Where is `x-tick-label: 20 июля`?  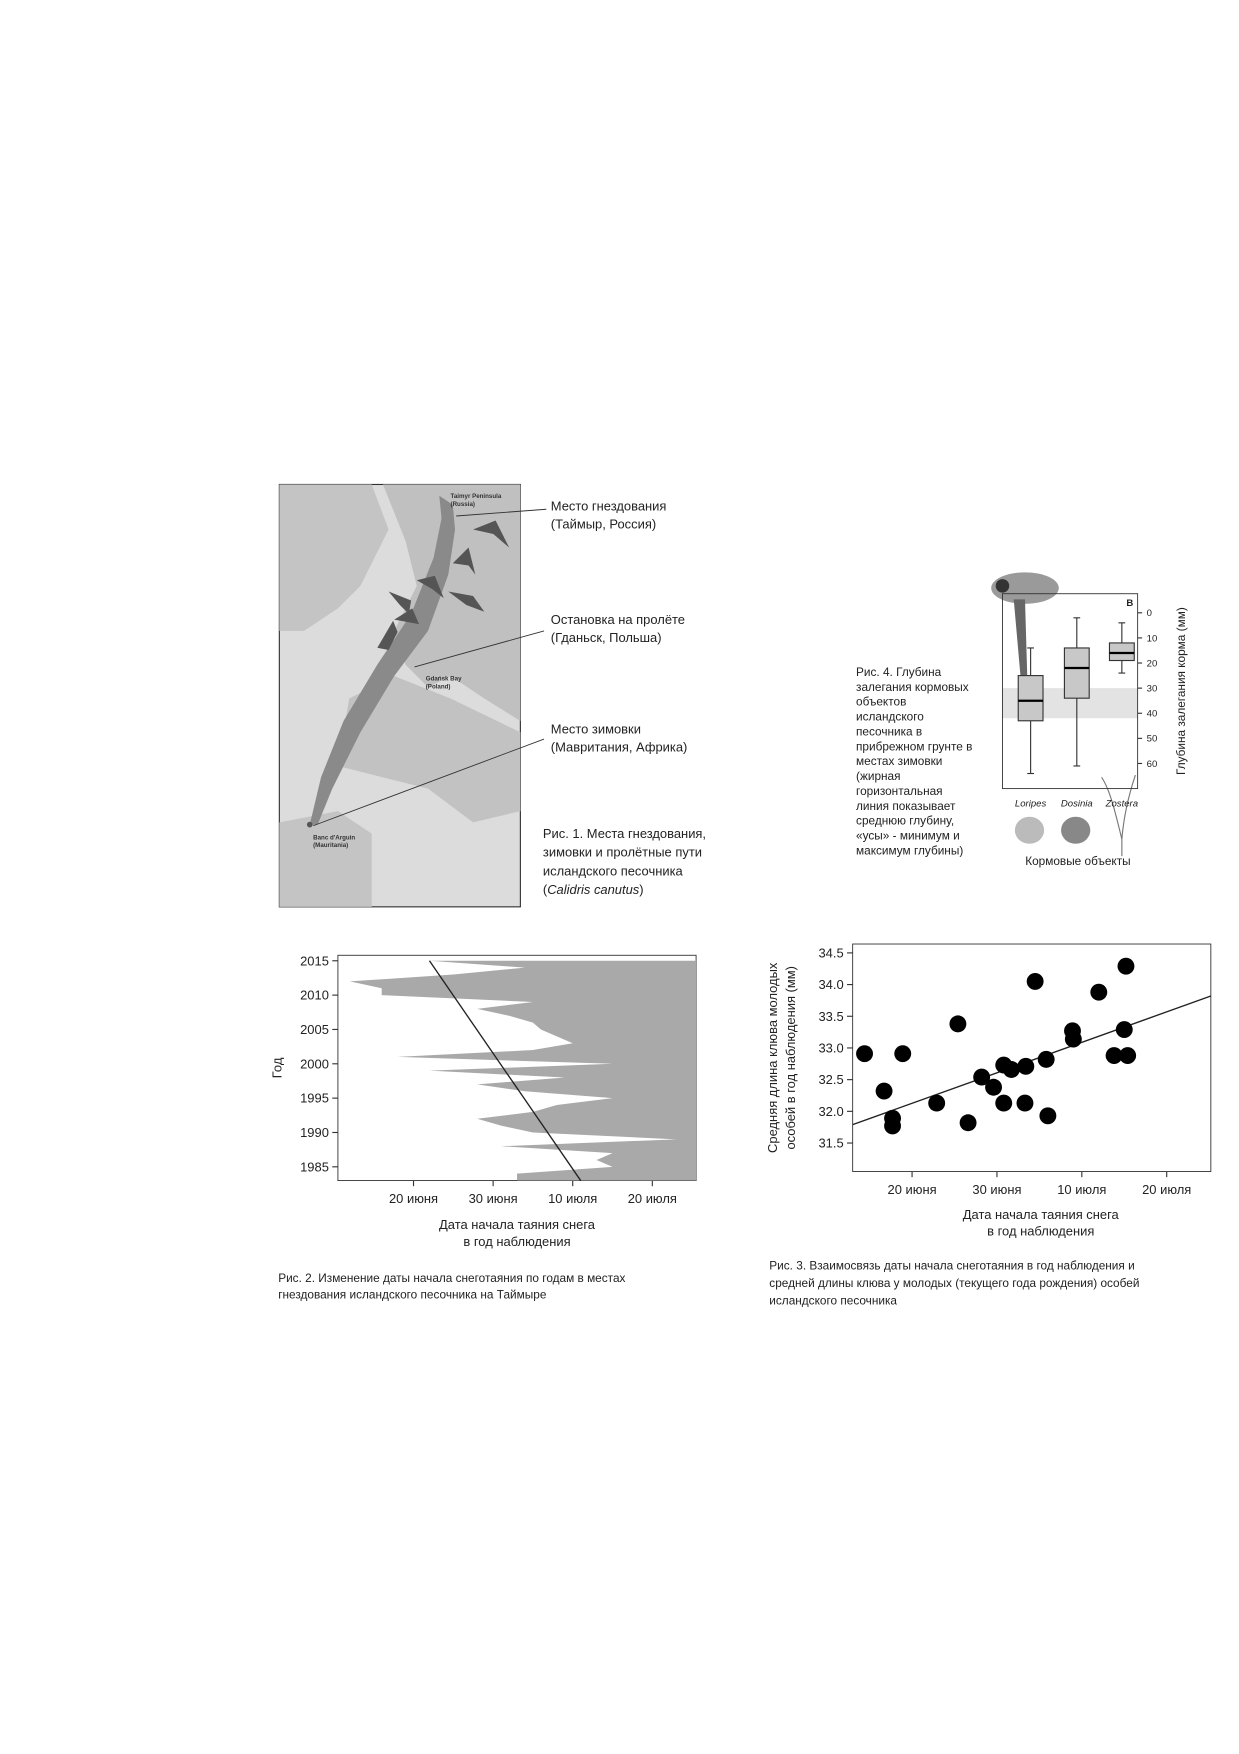
x-tick-label: 20 июля is located at coordinates (652, 1198).